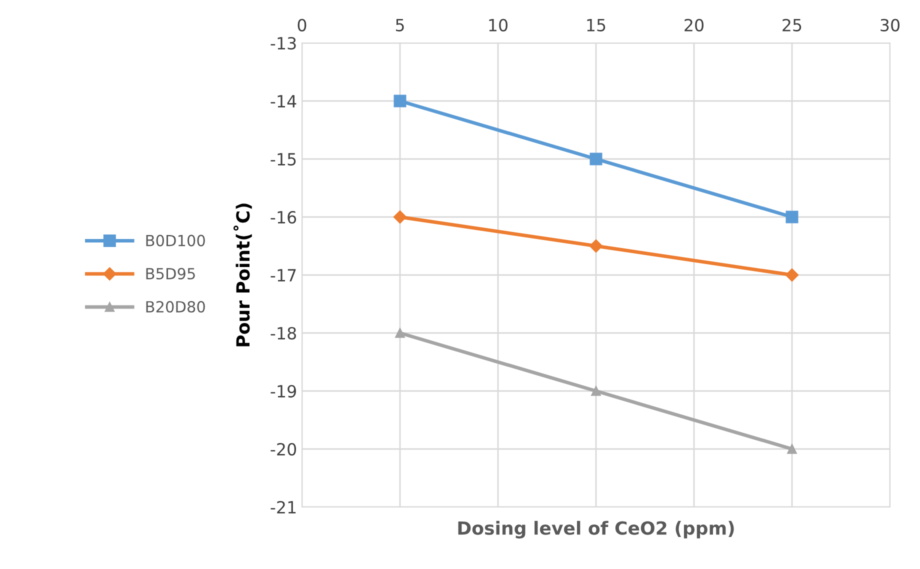 The width and height of the screenshot is (920, 569). Describe the element at coordinates (175, 240) in the screenshot. I see `legend-label: B0D100` at that location.